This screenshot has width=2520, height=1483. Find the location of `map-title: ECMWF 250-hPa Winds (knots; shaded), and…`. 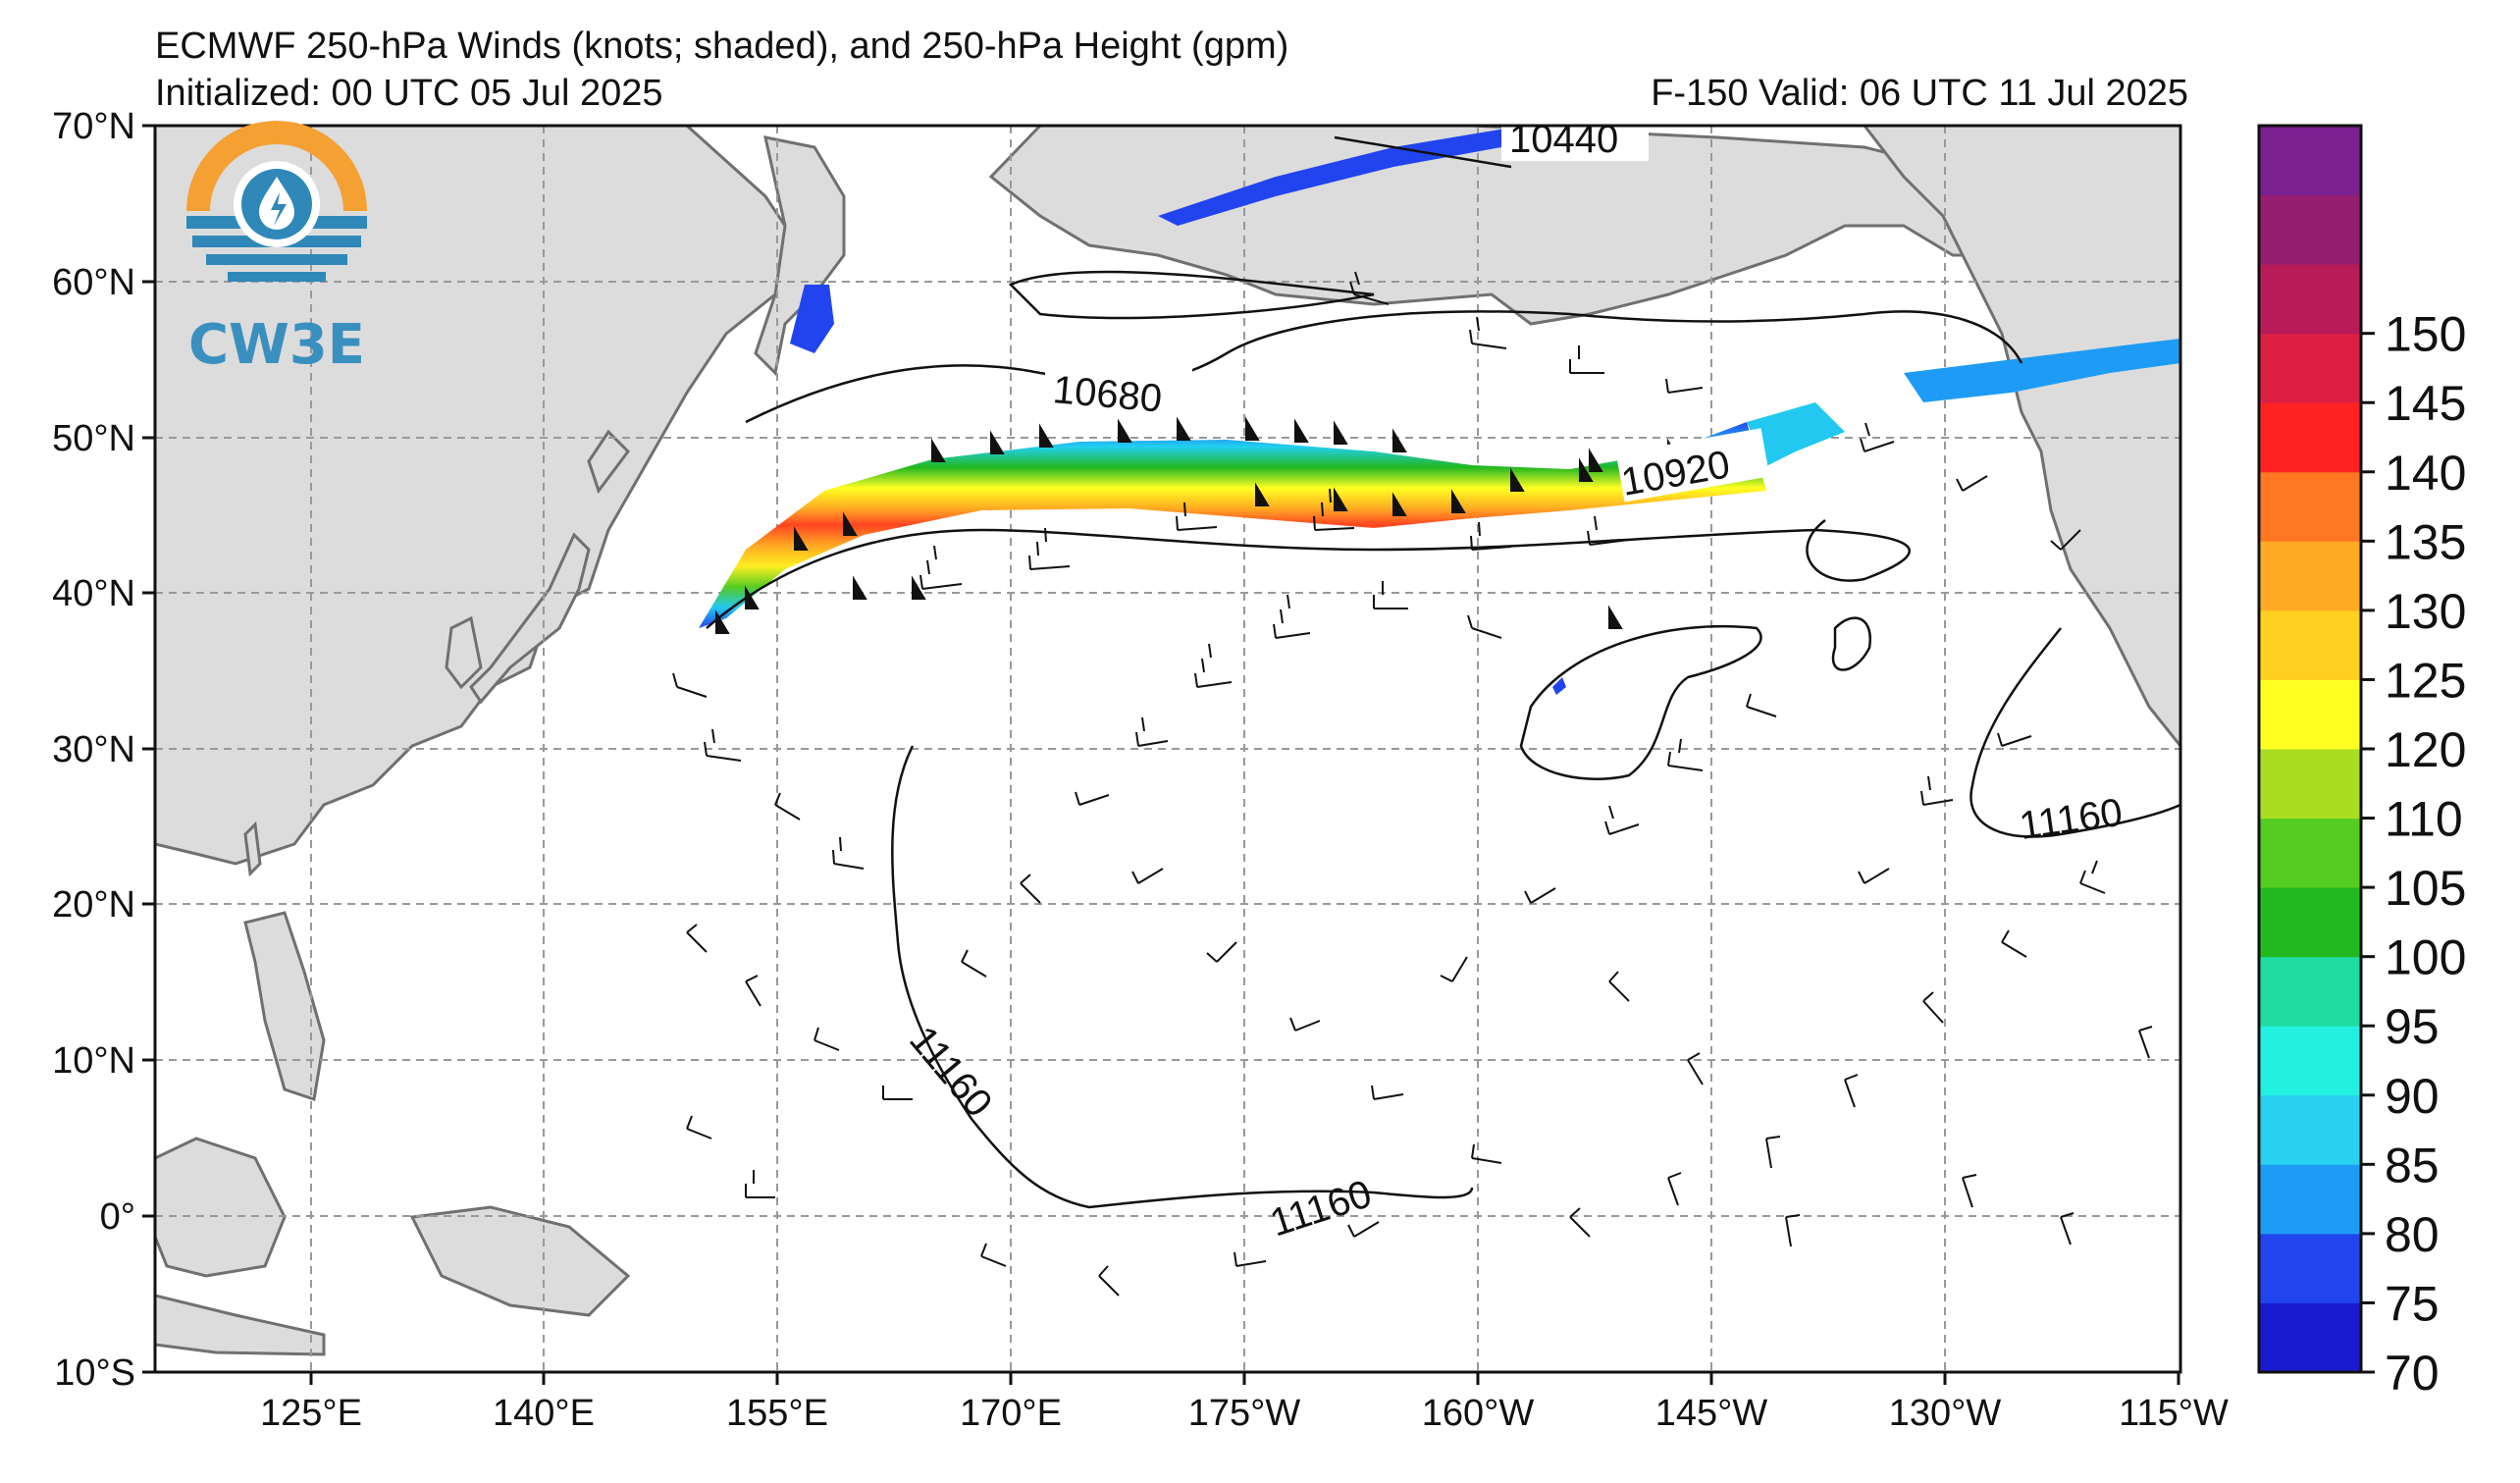

map-title: ECMWF 250-hPa Winds (knots; shaded), and… is located at coordinates (722, 47).